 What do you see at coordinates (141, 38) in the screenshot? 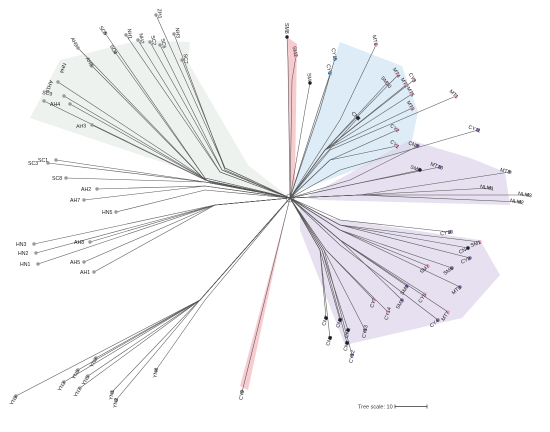
I see `leaf-label-nh2: NH2` at bounding box center [141, 38].